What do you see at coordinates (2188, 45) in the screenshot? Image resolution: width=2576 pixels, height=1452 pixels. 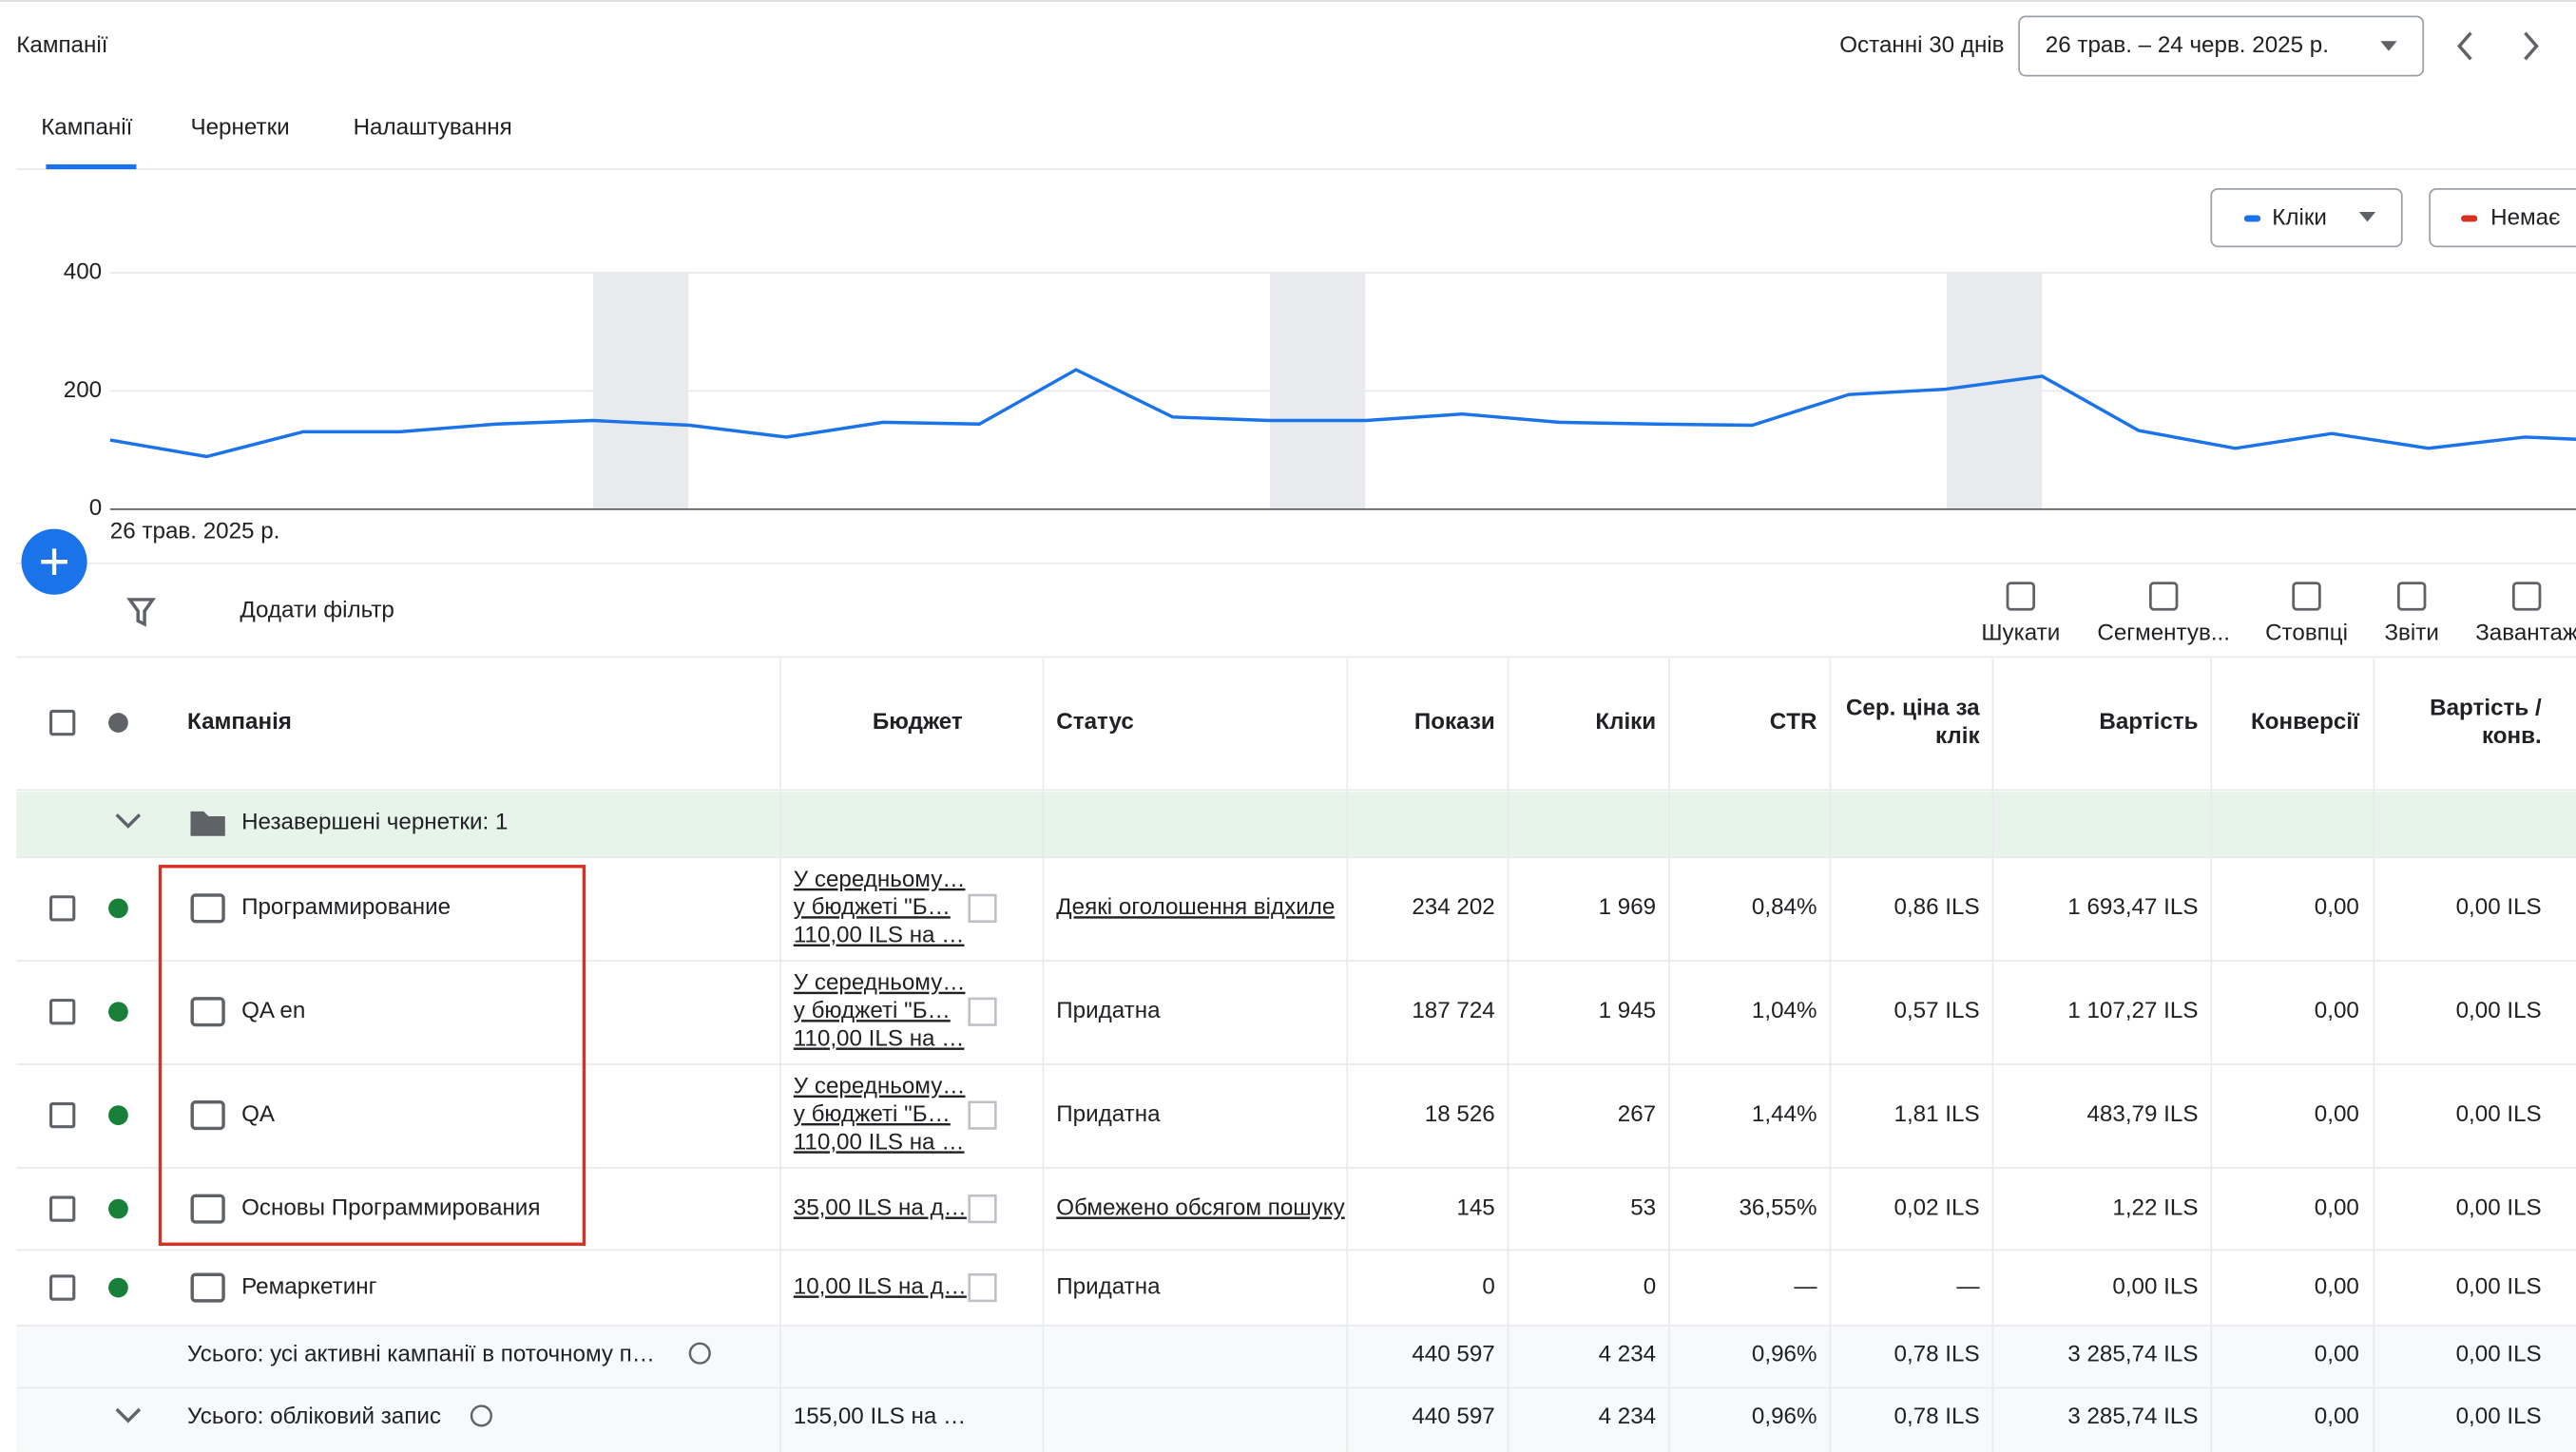 I see `date-range: 26 трав. – 24 черв. 2025 р.` at bounding box center [2188, 45].